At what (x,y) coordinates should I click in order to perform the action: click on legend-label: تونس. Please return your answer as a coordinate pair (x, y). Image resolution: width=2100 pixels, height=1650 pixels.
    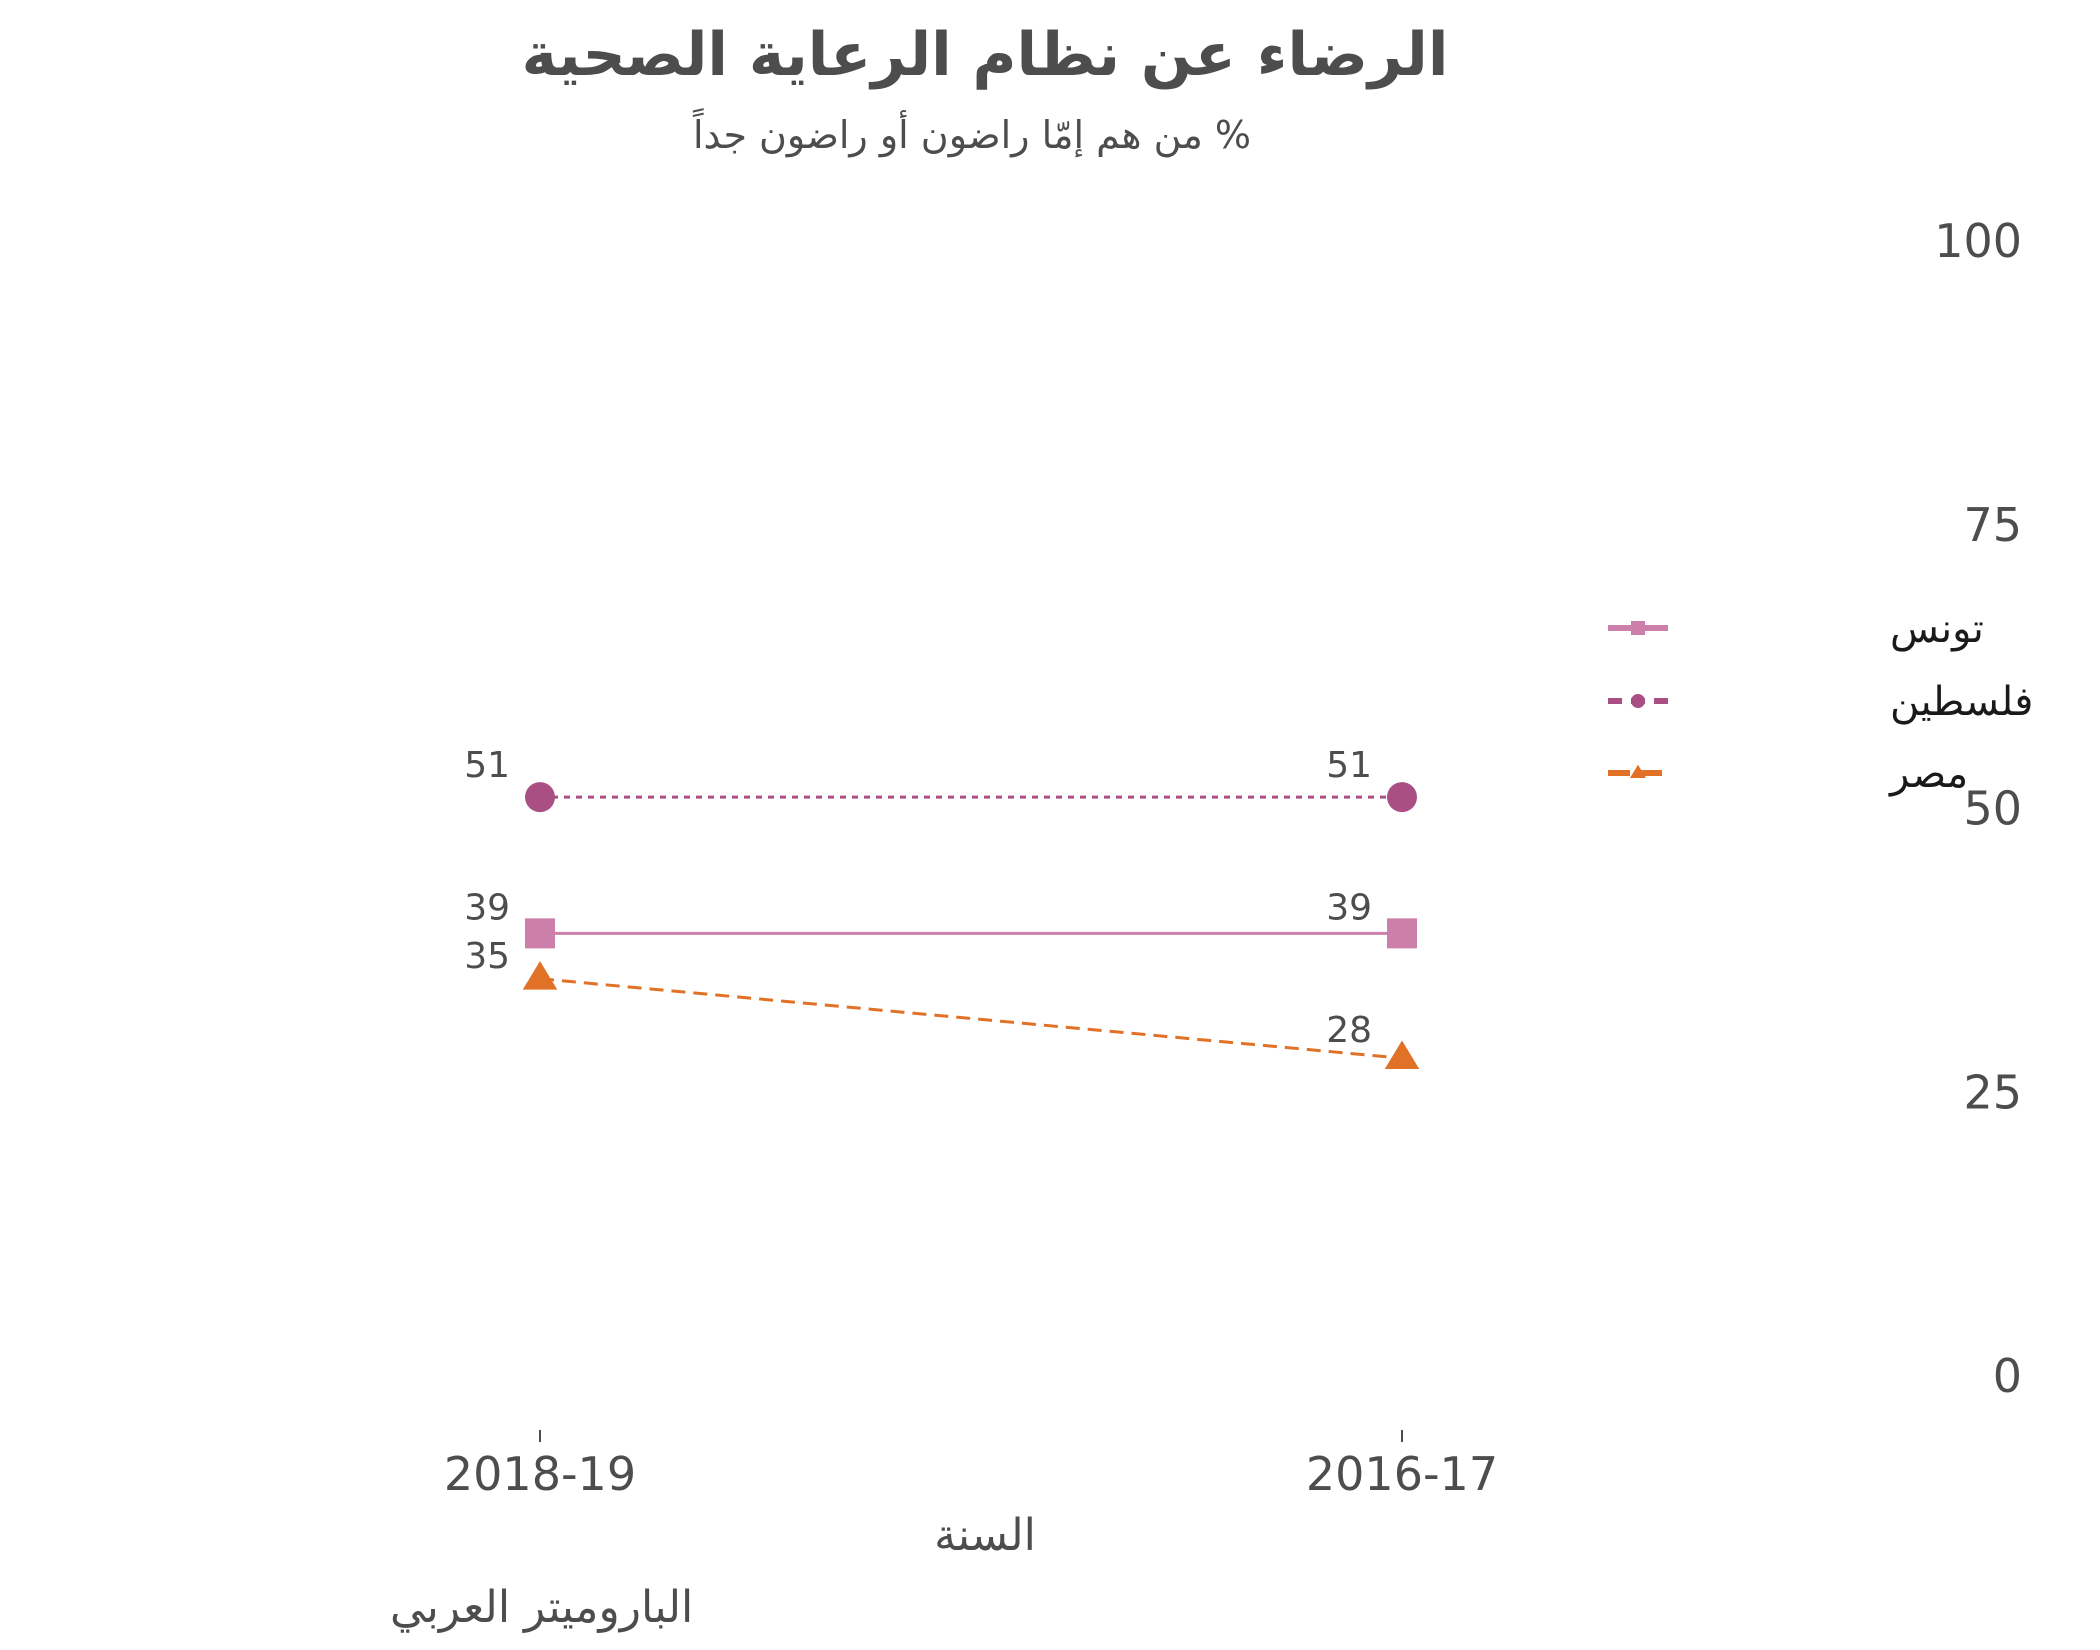
    Looking at the image, I should click on (1937, 629).